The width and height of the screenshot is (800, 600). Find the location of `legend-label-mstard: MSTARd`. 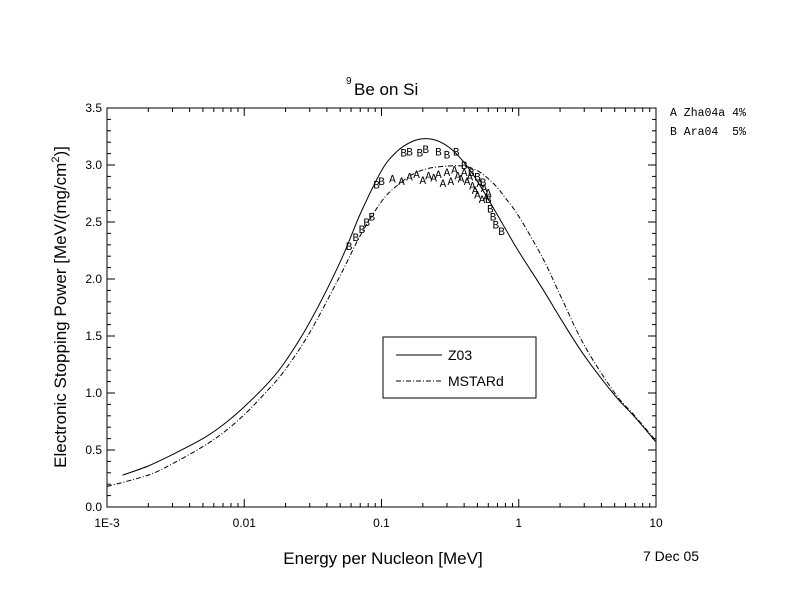

legend-label-mstard: MSTARd is located at coordinates (476, 381).